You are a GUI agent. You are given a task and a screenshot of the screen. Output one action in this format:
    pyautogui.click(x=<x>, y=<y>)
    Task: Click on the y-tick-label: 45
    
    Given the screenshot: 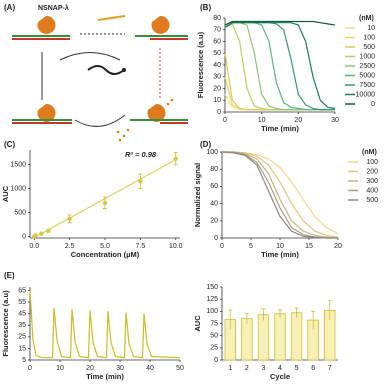 What is the action you would take?
    pyautogui.click(x=22, y=313)
    